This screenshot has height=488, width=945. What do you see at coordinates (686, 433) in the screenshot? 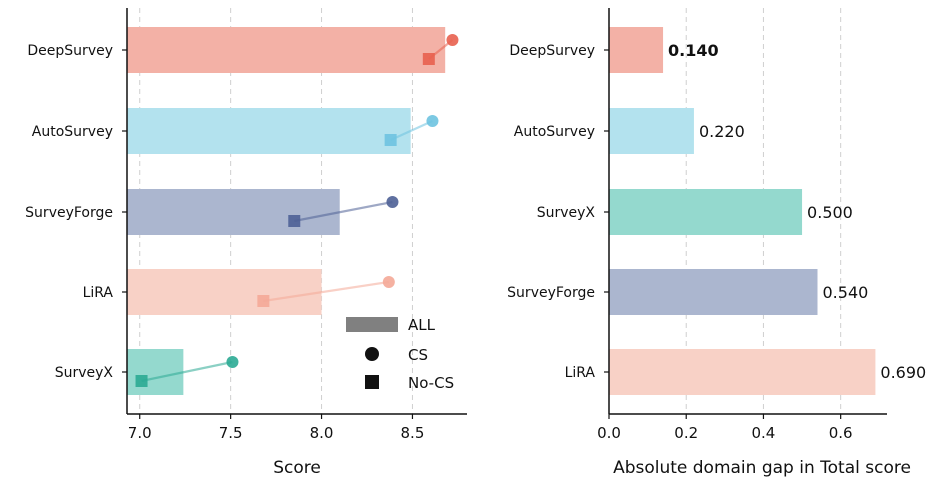
I see `x-tick-label: 0.2` at bounding box center [686, 433].